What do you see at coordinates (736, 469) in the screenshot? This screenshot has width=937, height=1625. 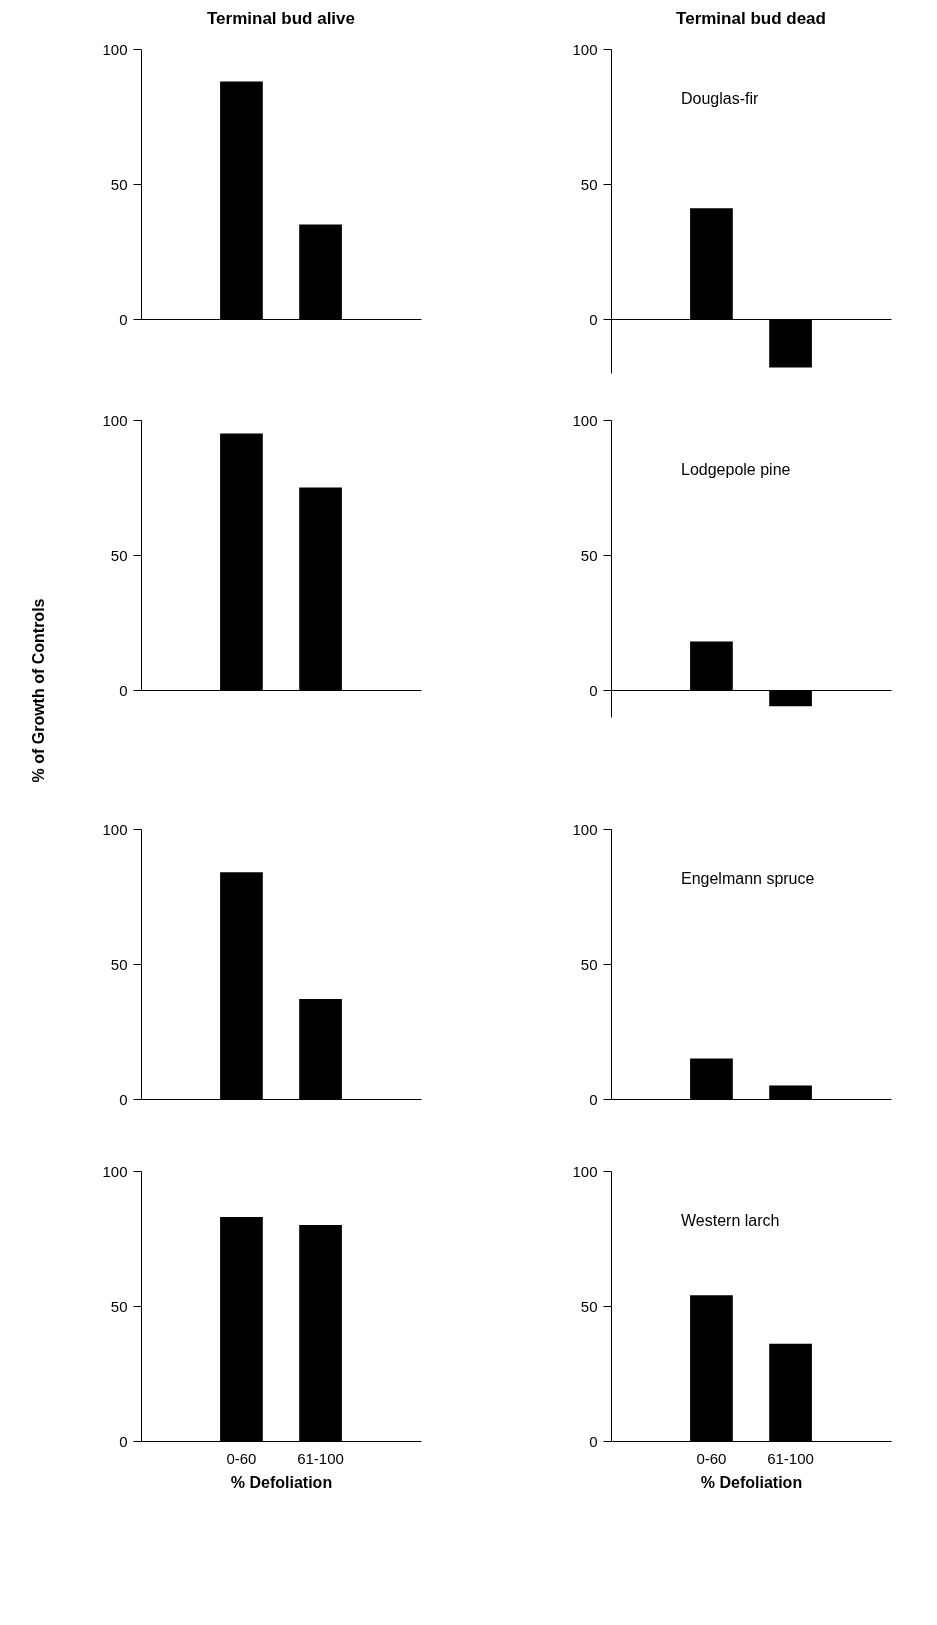 I see `annotation: Lodgepole pine` at bounding box center [736, 469].